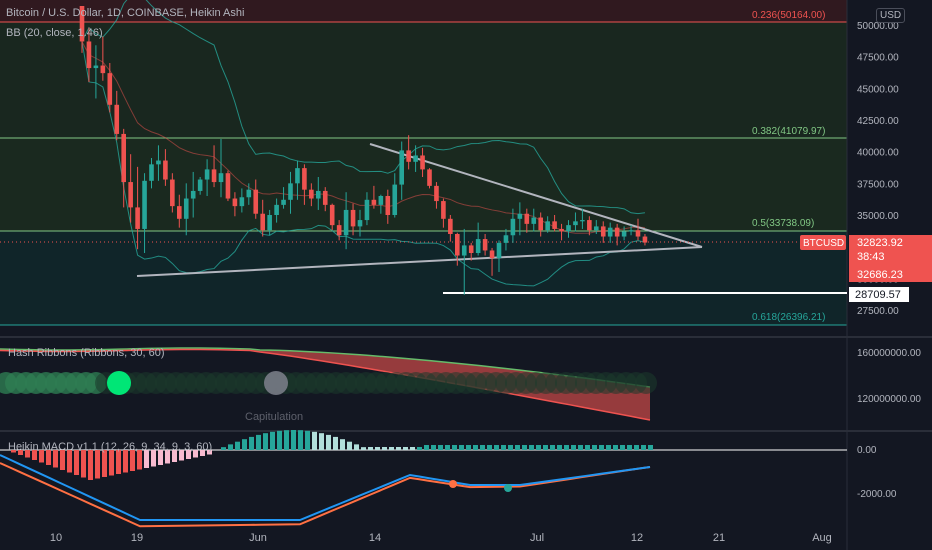 The height and width of the screenshot is (550, 932). I want to click on symbol-badge-text: BTCUSD, so click(823, 243).